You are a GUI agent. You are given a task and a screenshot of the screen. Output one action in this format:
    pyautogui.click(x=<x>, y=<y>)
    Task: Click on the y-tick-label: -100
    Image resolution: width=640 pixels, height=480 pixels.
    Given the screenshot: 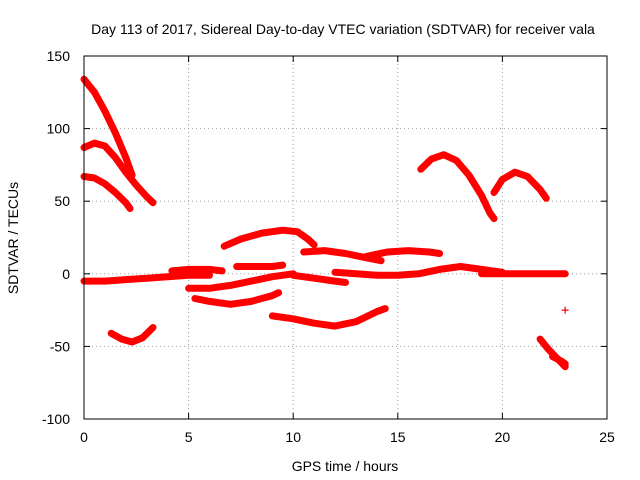 What is the action you would take?
    pyautogui.click(x=56, y=419)
    